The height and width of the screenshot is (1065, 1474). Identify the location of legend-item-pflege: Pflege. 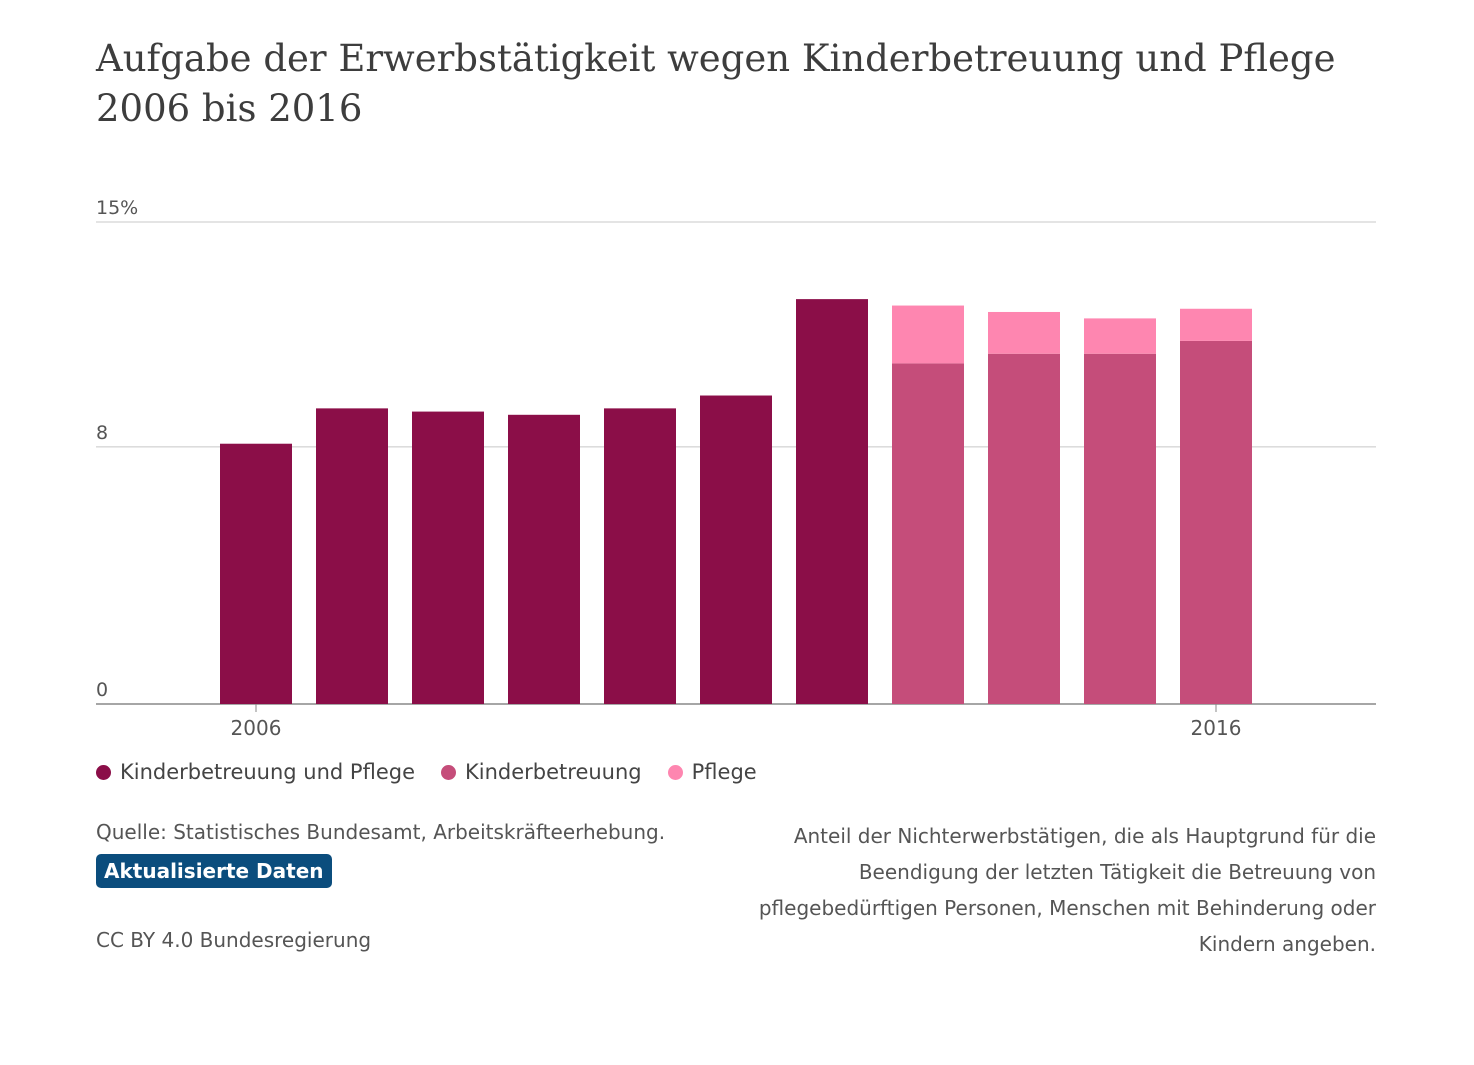
(712, 772).